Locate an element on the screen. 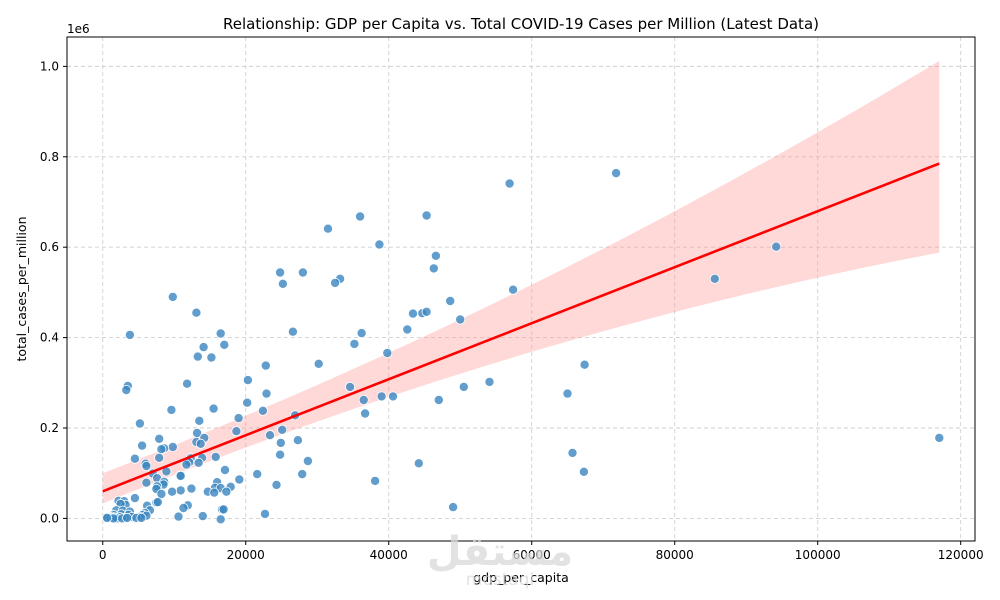  y-tick-label: 0.0 is located at coordinates (49, 518).